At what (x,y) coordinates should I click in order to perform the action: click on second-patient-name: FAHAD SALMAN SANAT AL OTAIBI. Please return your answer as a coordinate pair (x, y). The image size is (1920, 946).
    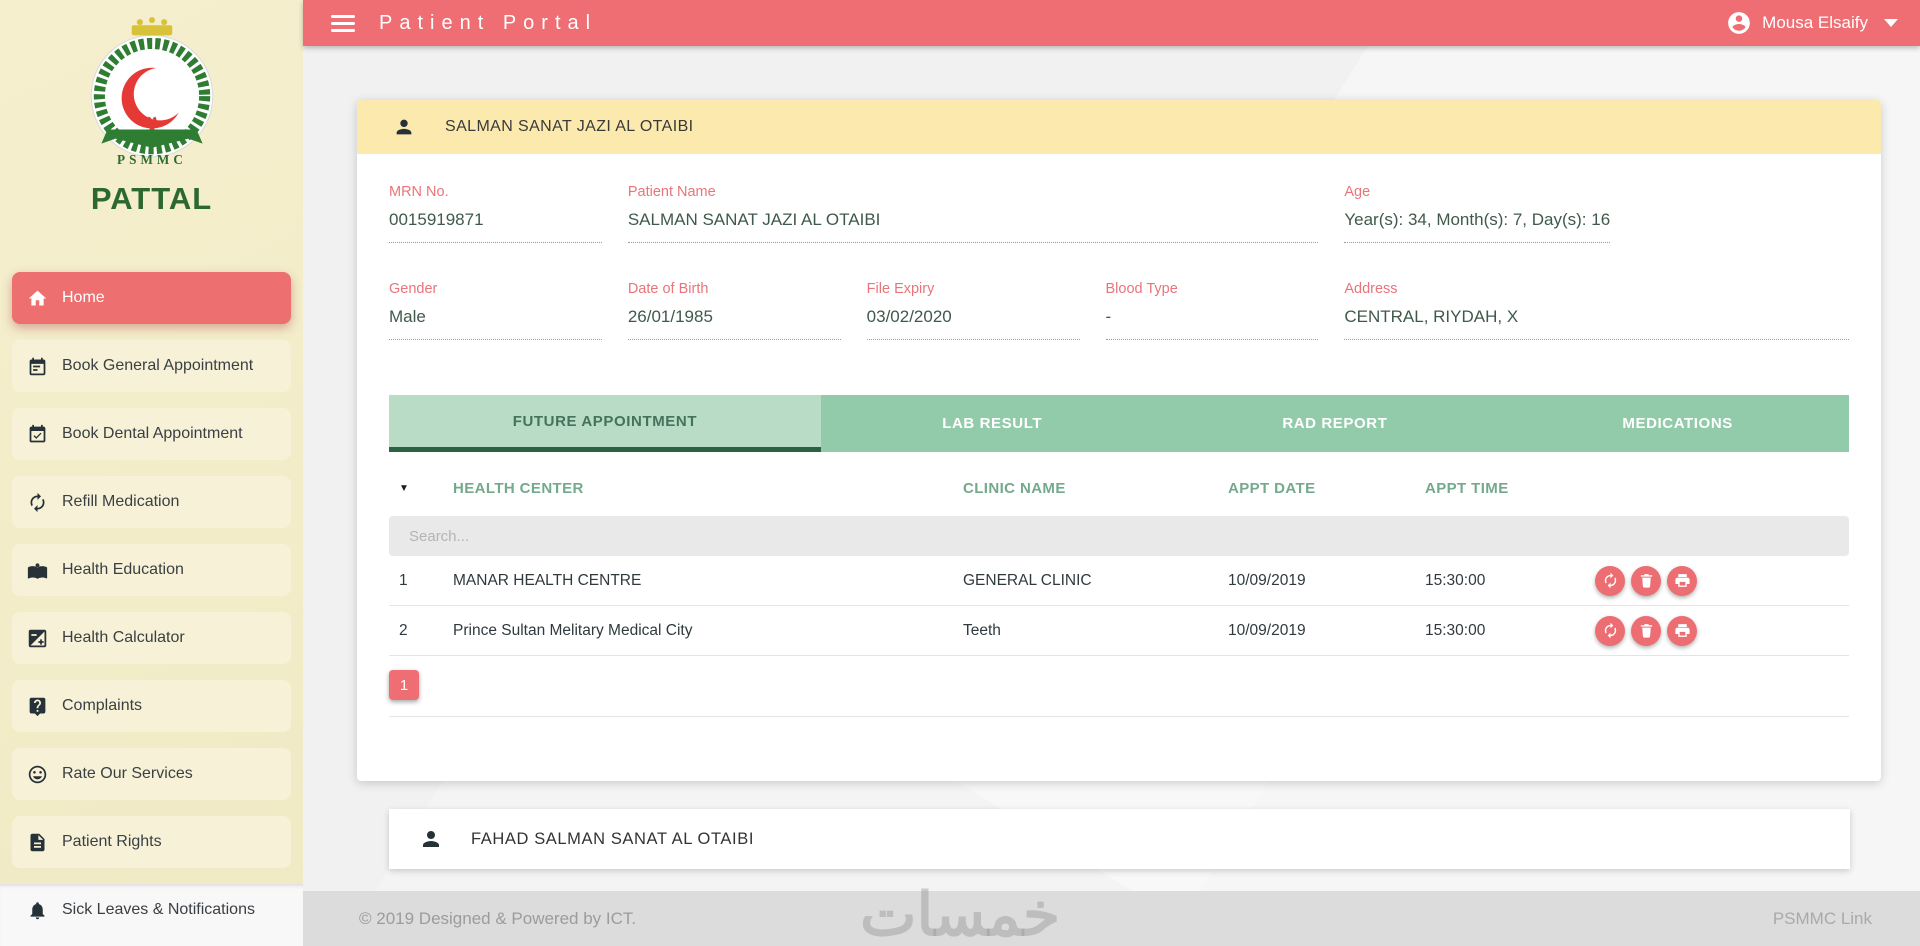
    Looking at the image, I should click on (613, 838).